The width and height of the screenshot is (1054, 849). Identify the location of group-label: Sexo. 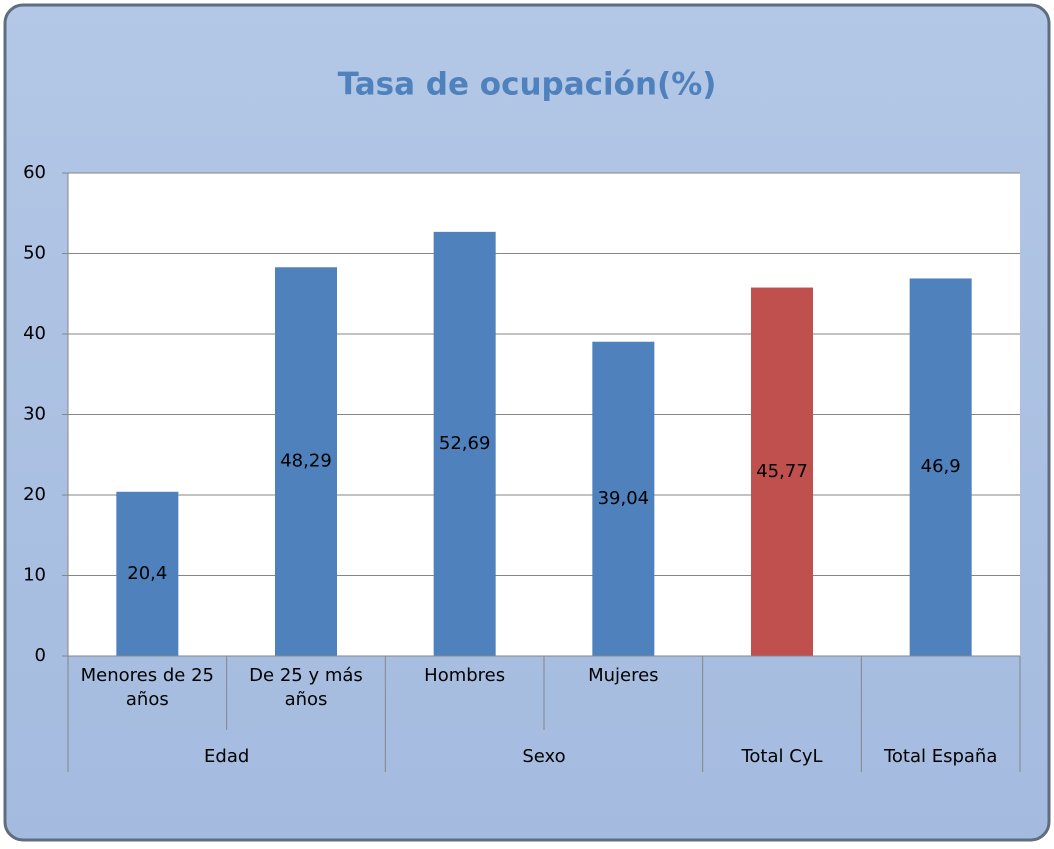
(543, 756).